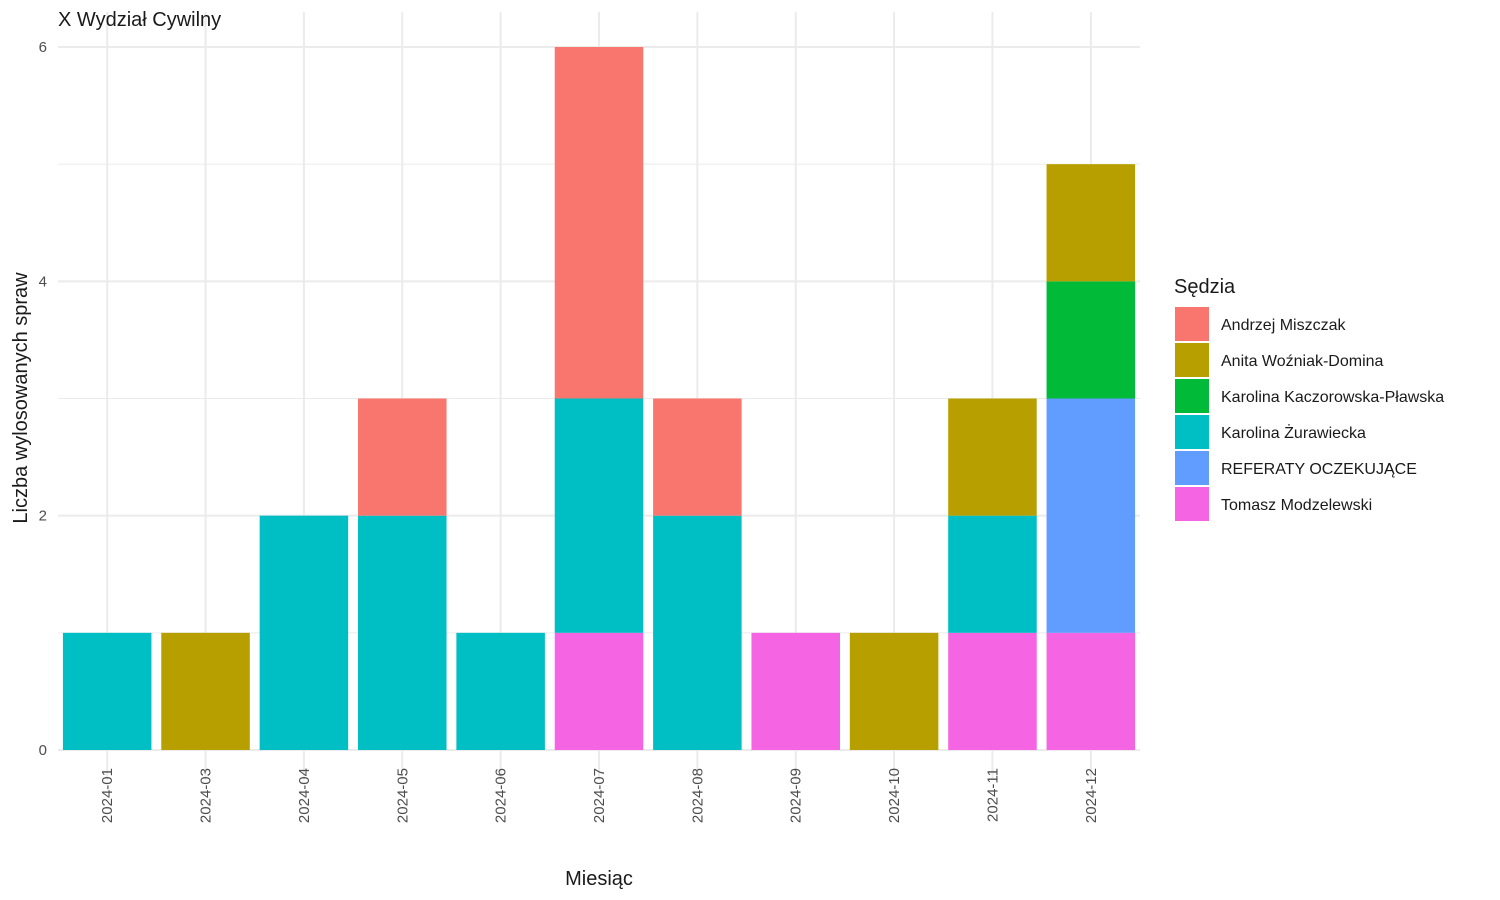  Describe the element at coordinates (206, 795) in the screenshot. I see `x-tick-label: 2024-03` at that location.